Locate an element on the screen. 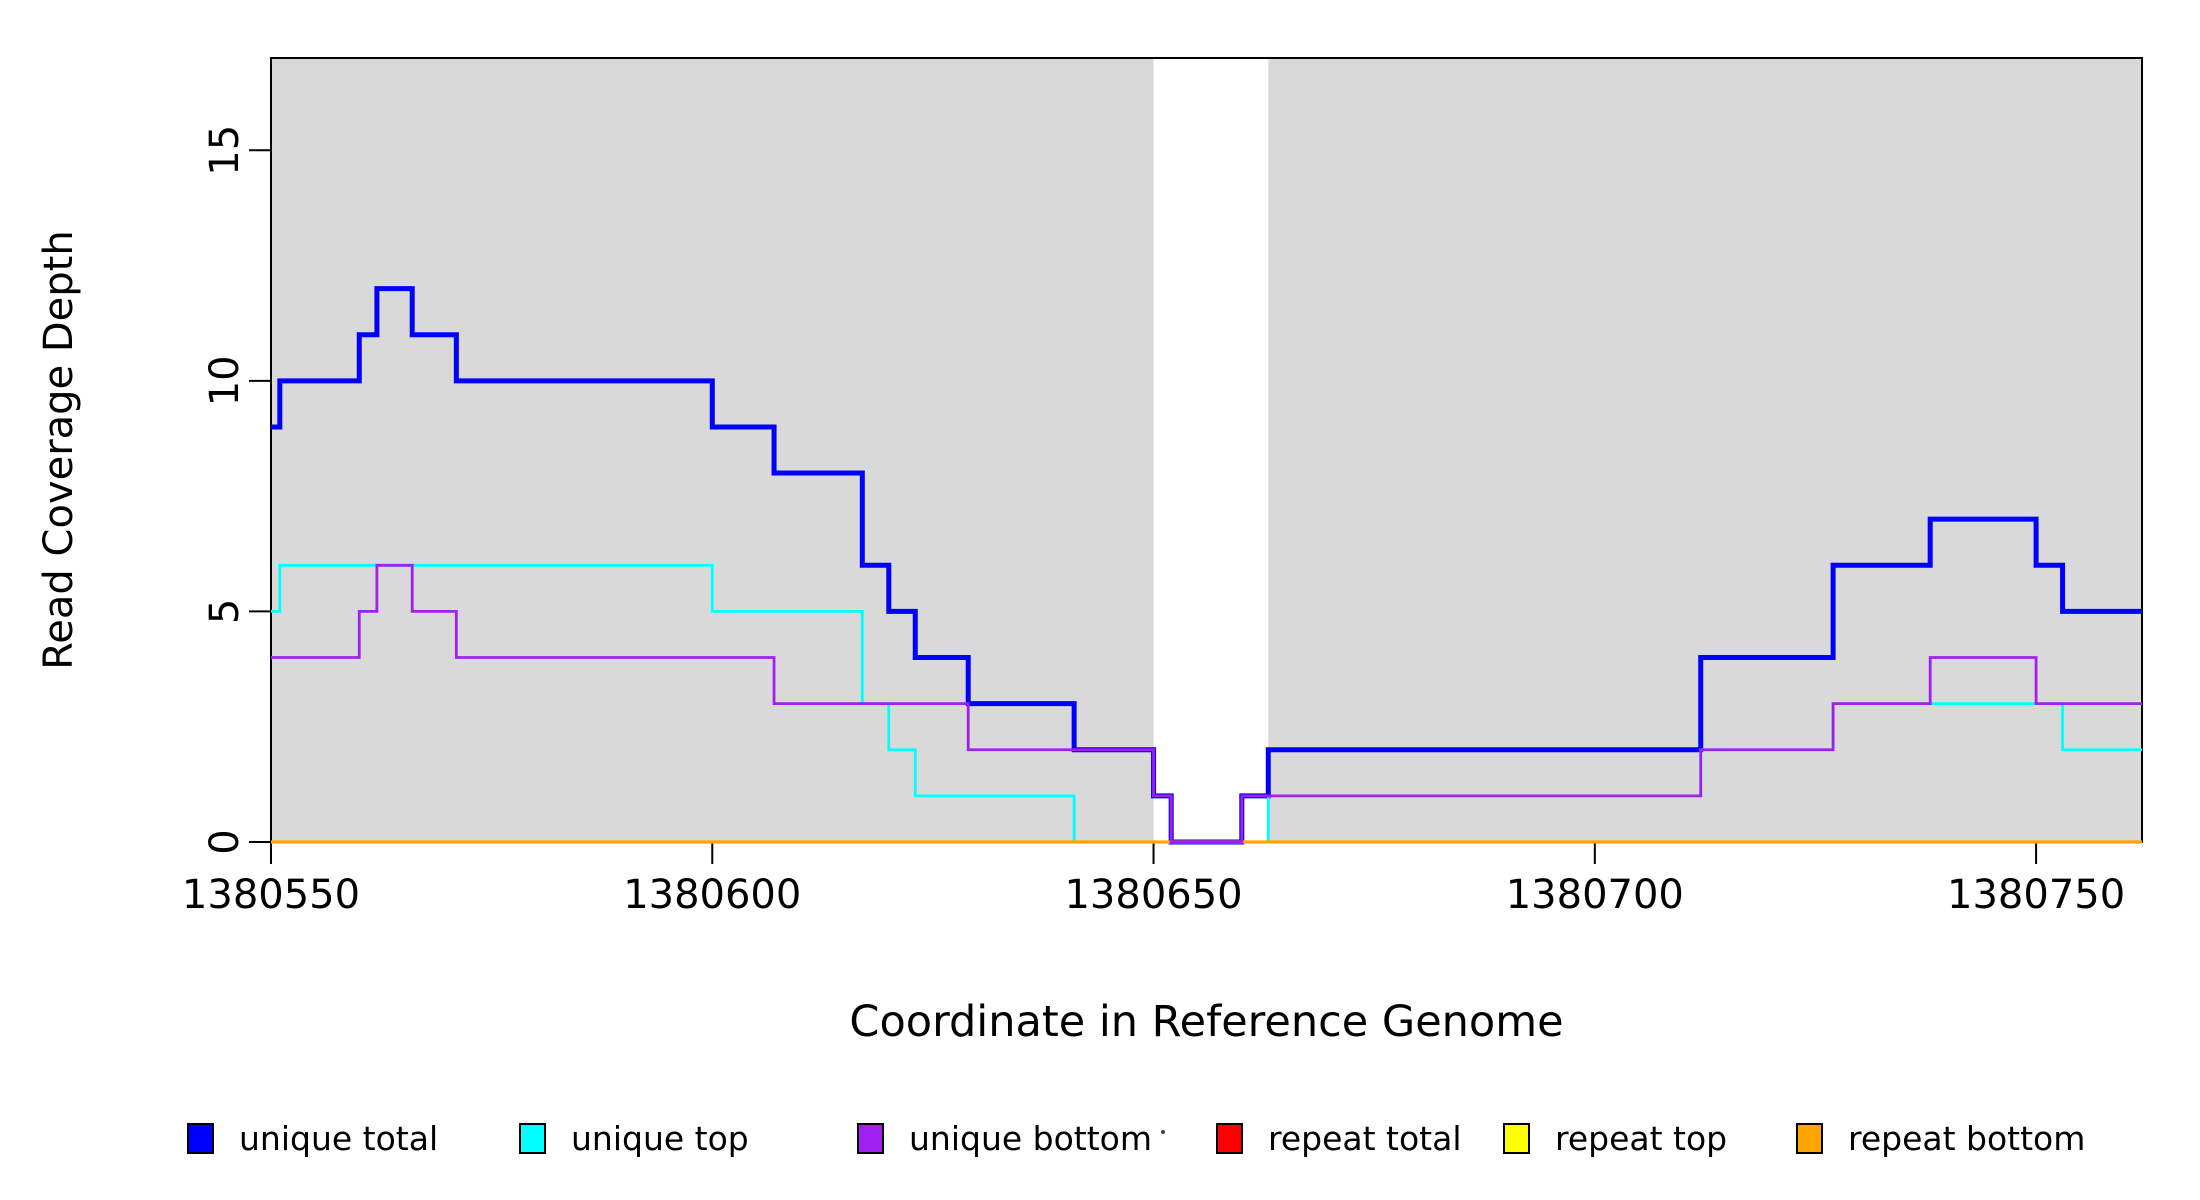  legend-label: repeat top is located at coordinates (1641, 1138).